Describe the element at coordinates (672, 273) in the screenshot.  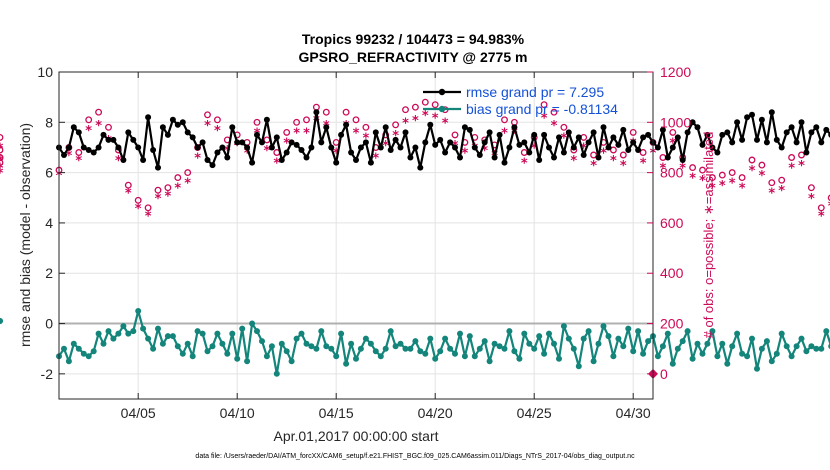
I see `y-right-tick-label: 400` at that location.